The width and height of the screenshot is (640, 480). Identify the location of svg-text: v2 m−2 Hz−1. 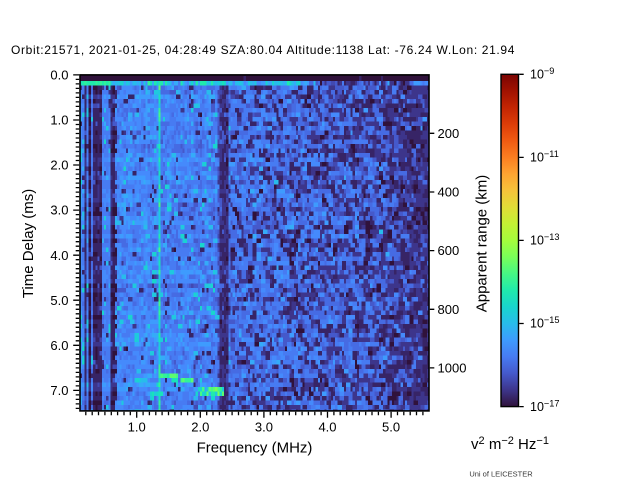
(510, 444).